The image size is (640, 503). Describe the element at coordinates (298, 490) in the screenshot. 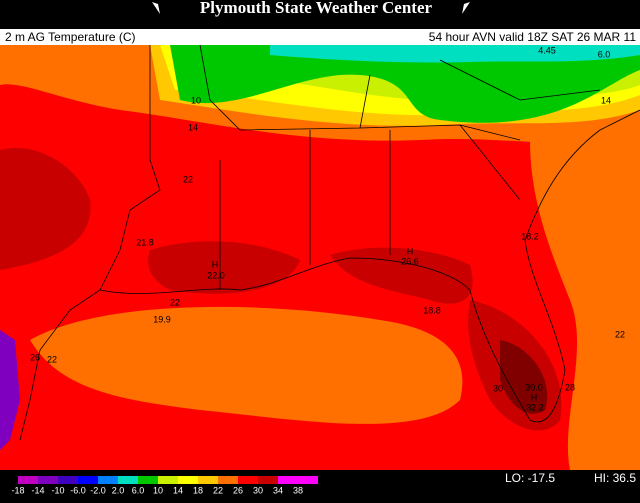

I see `legend-tick-label: 38` at that location.